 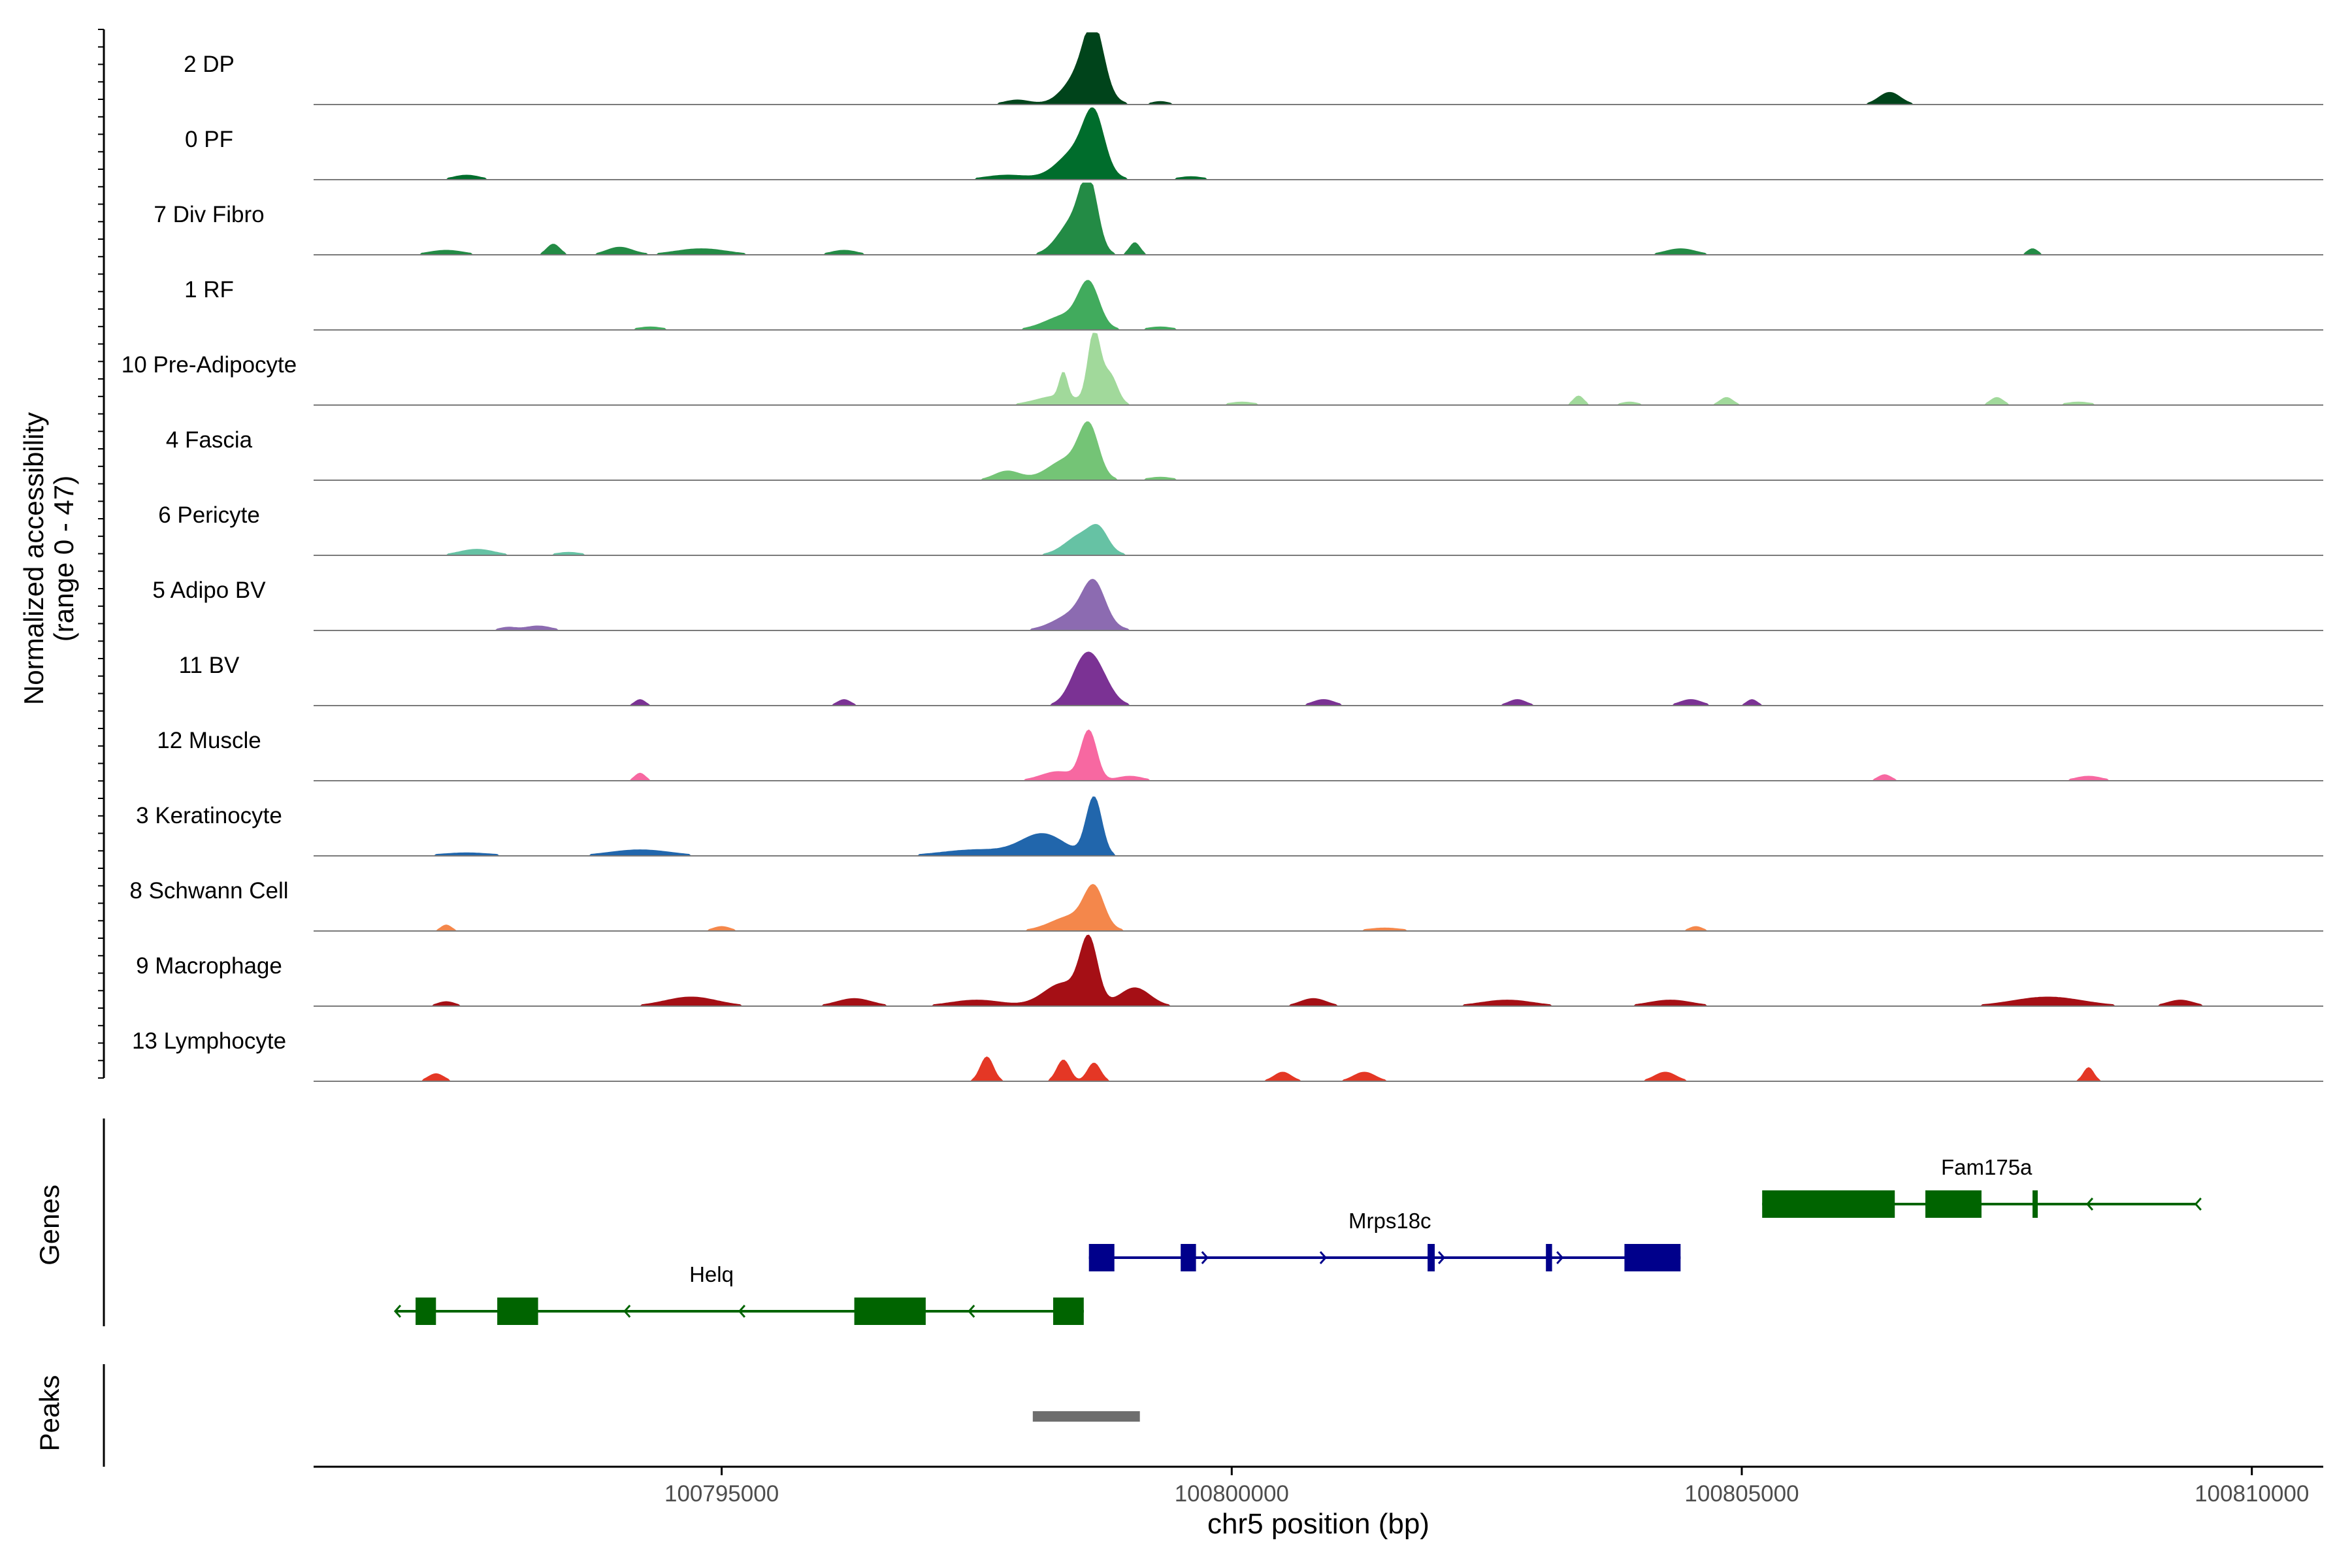 What do you see at coordinates (208, 891) in the screenshot?
I see `track-label: 8 Schwann Cell` at bounding box center [208, 891].